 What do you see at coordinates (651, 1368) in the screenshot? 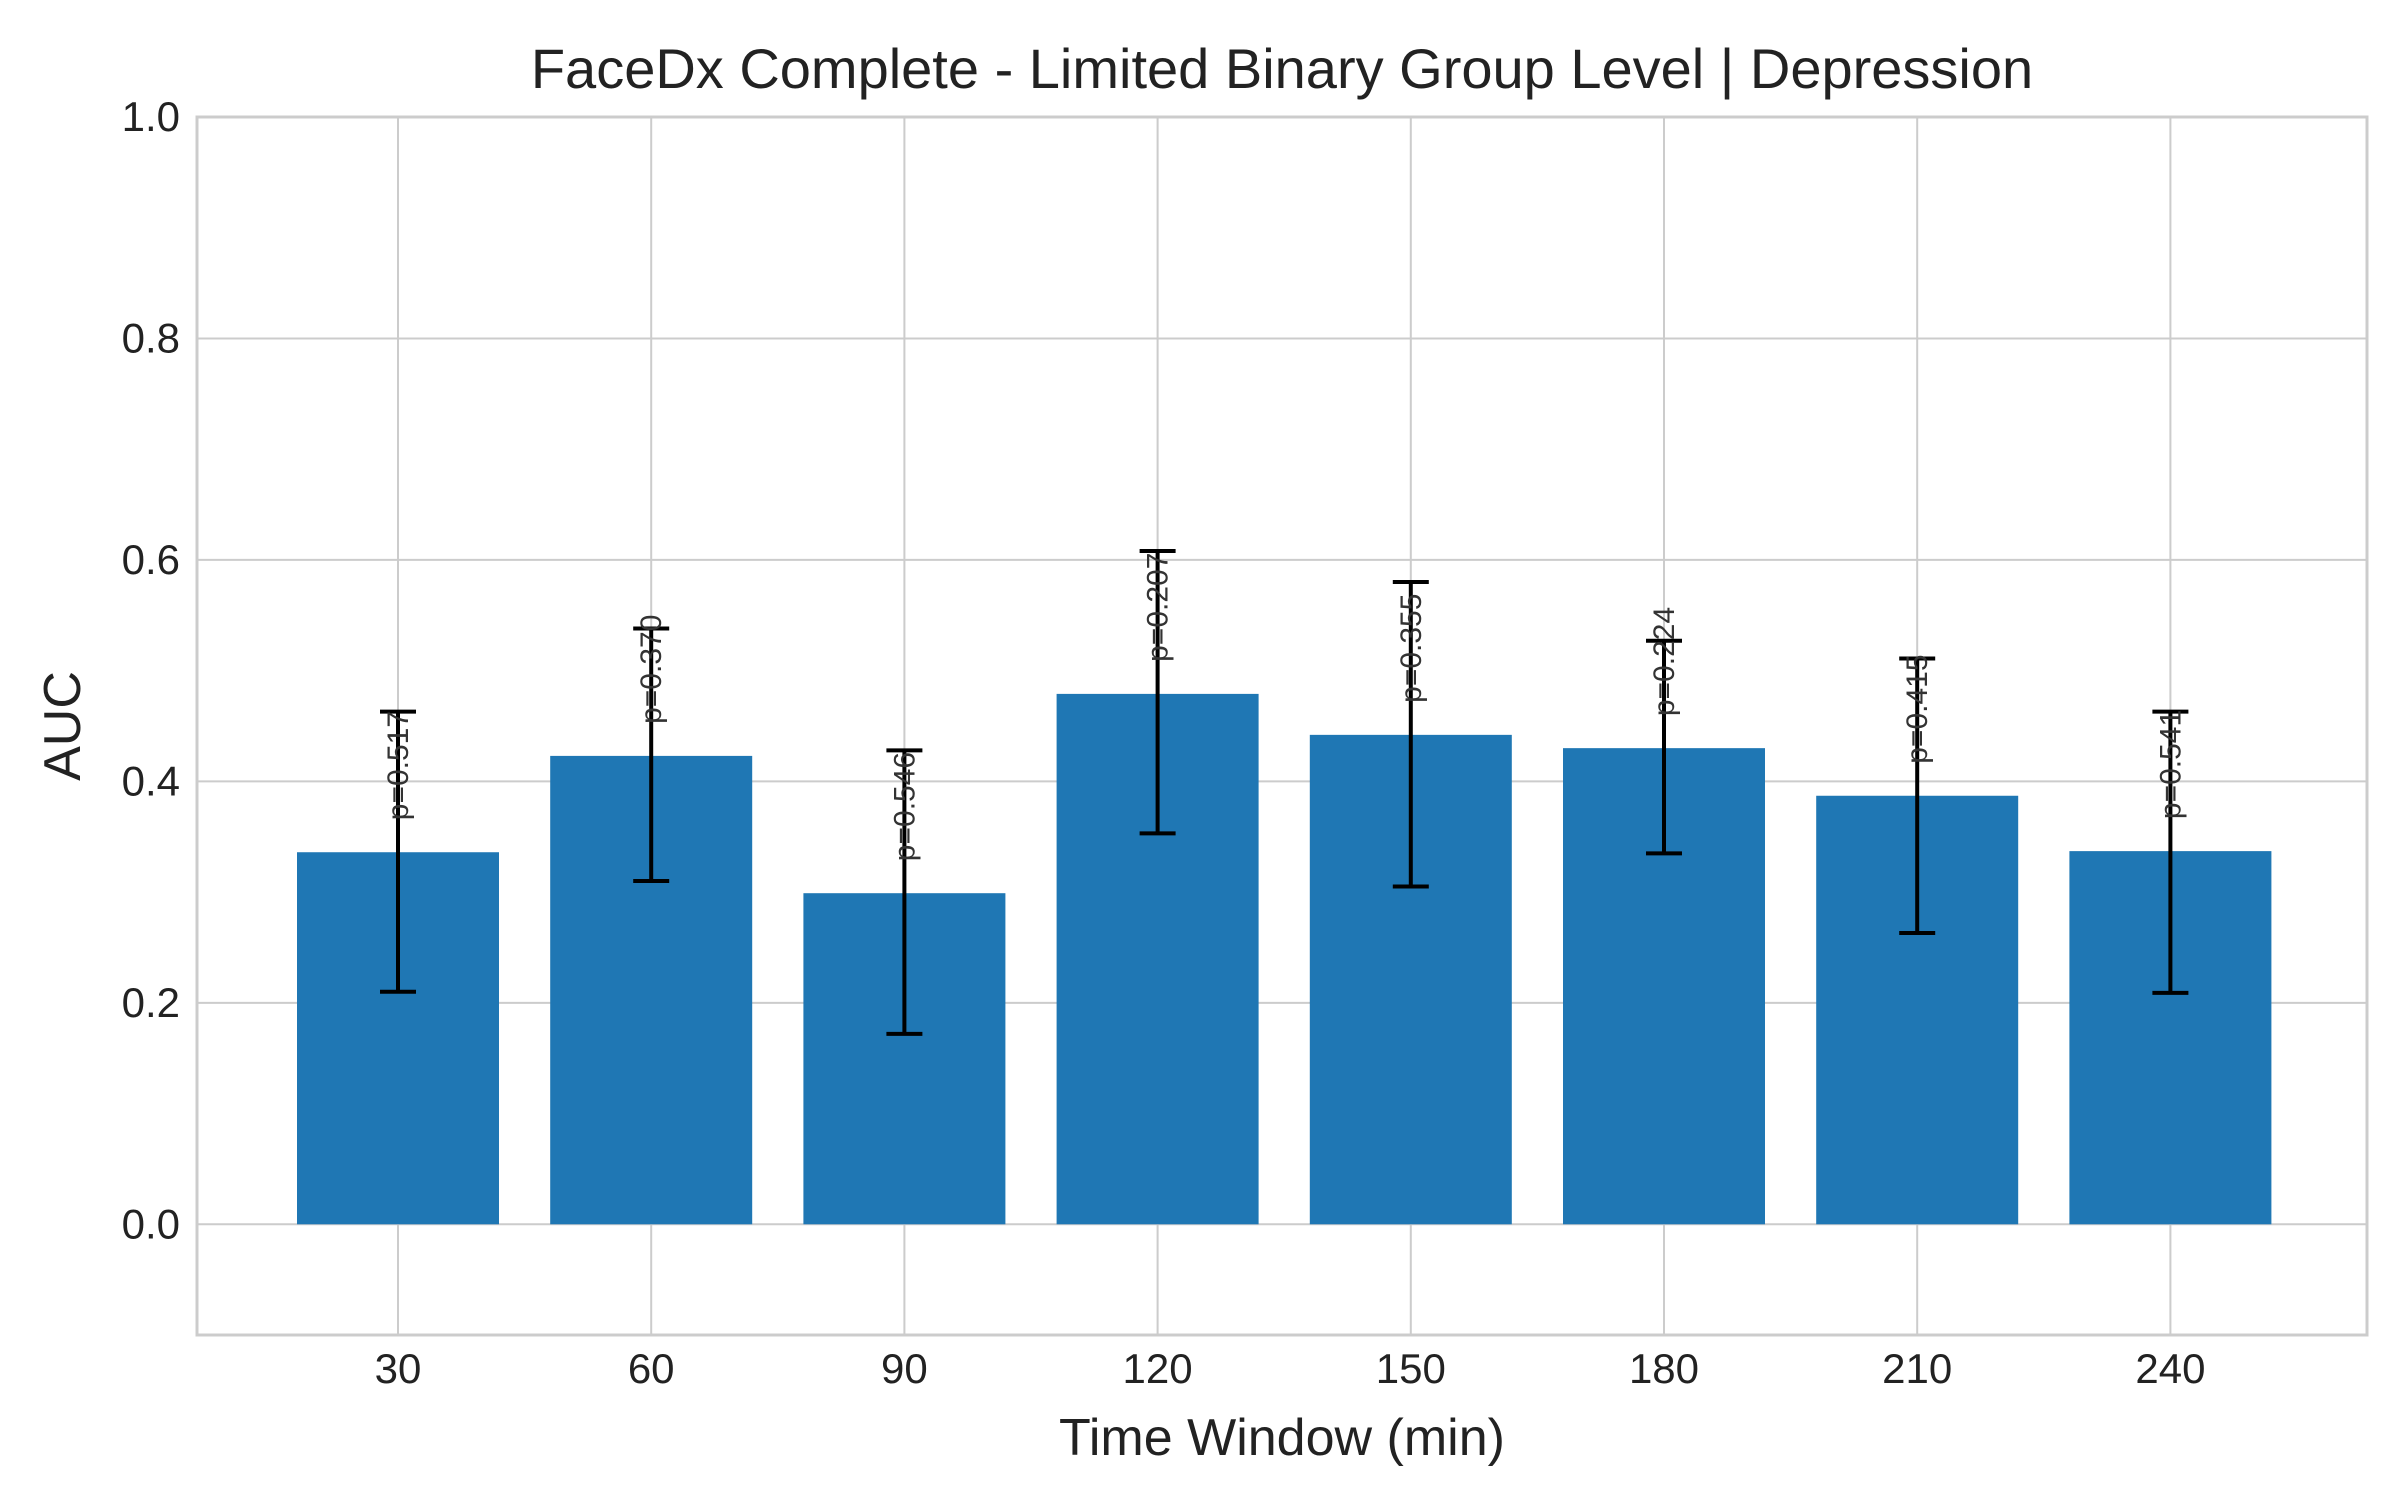
I see `x-tick-label: 60` at bounding box center [651, 1368].